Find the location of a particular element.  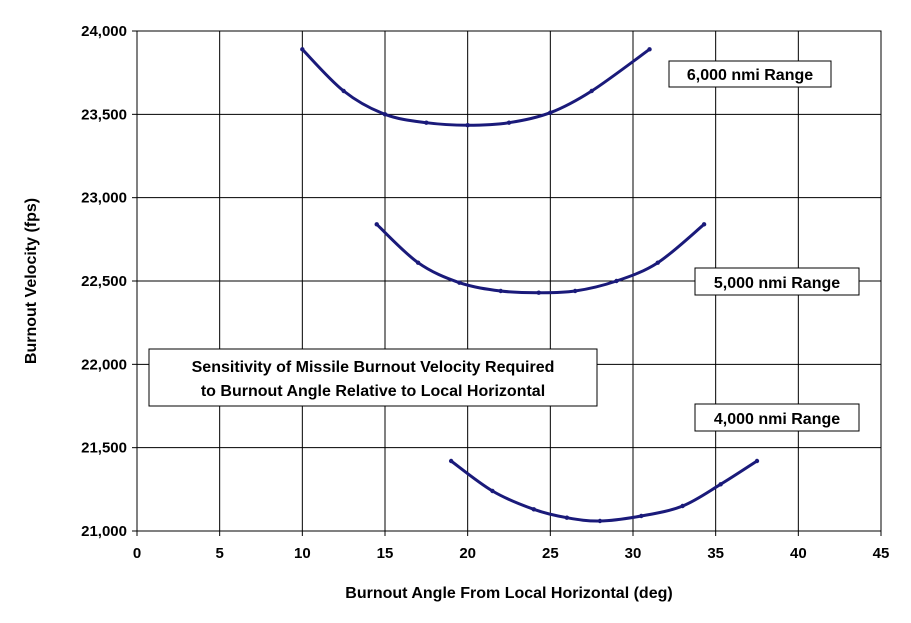

y-tick-label: 22,000 is located at coordinates (104, 364).